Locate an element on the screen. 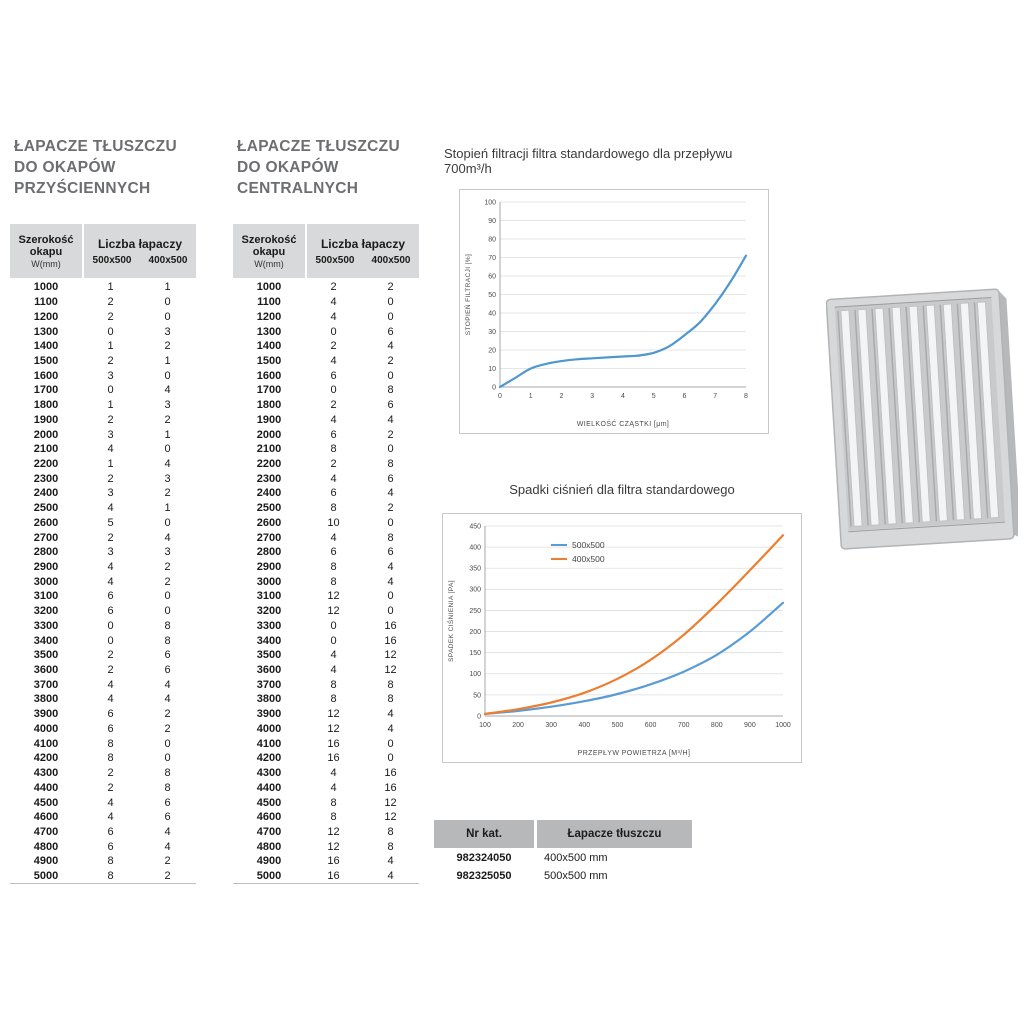  count-500x500-cell: 16 is located at coordinates (333, 758).